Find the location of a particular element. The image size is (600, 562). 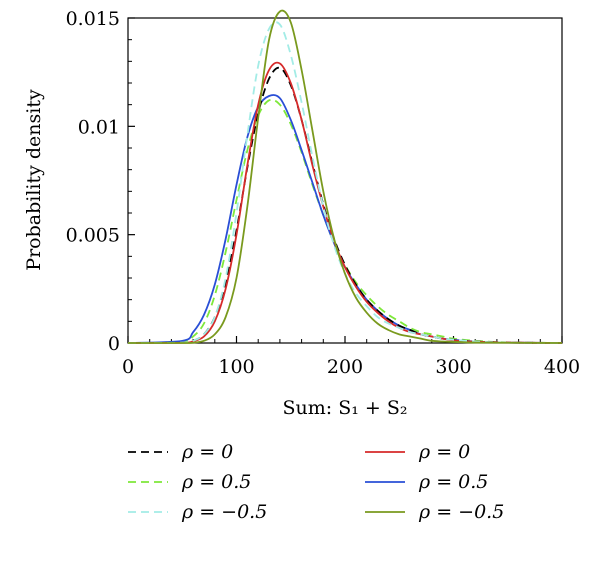

x-axis-title: Sum: S₁ + S₂ is located at coordinates (345, 408).